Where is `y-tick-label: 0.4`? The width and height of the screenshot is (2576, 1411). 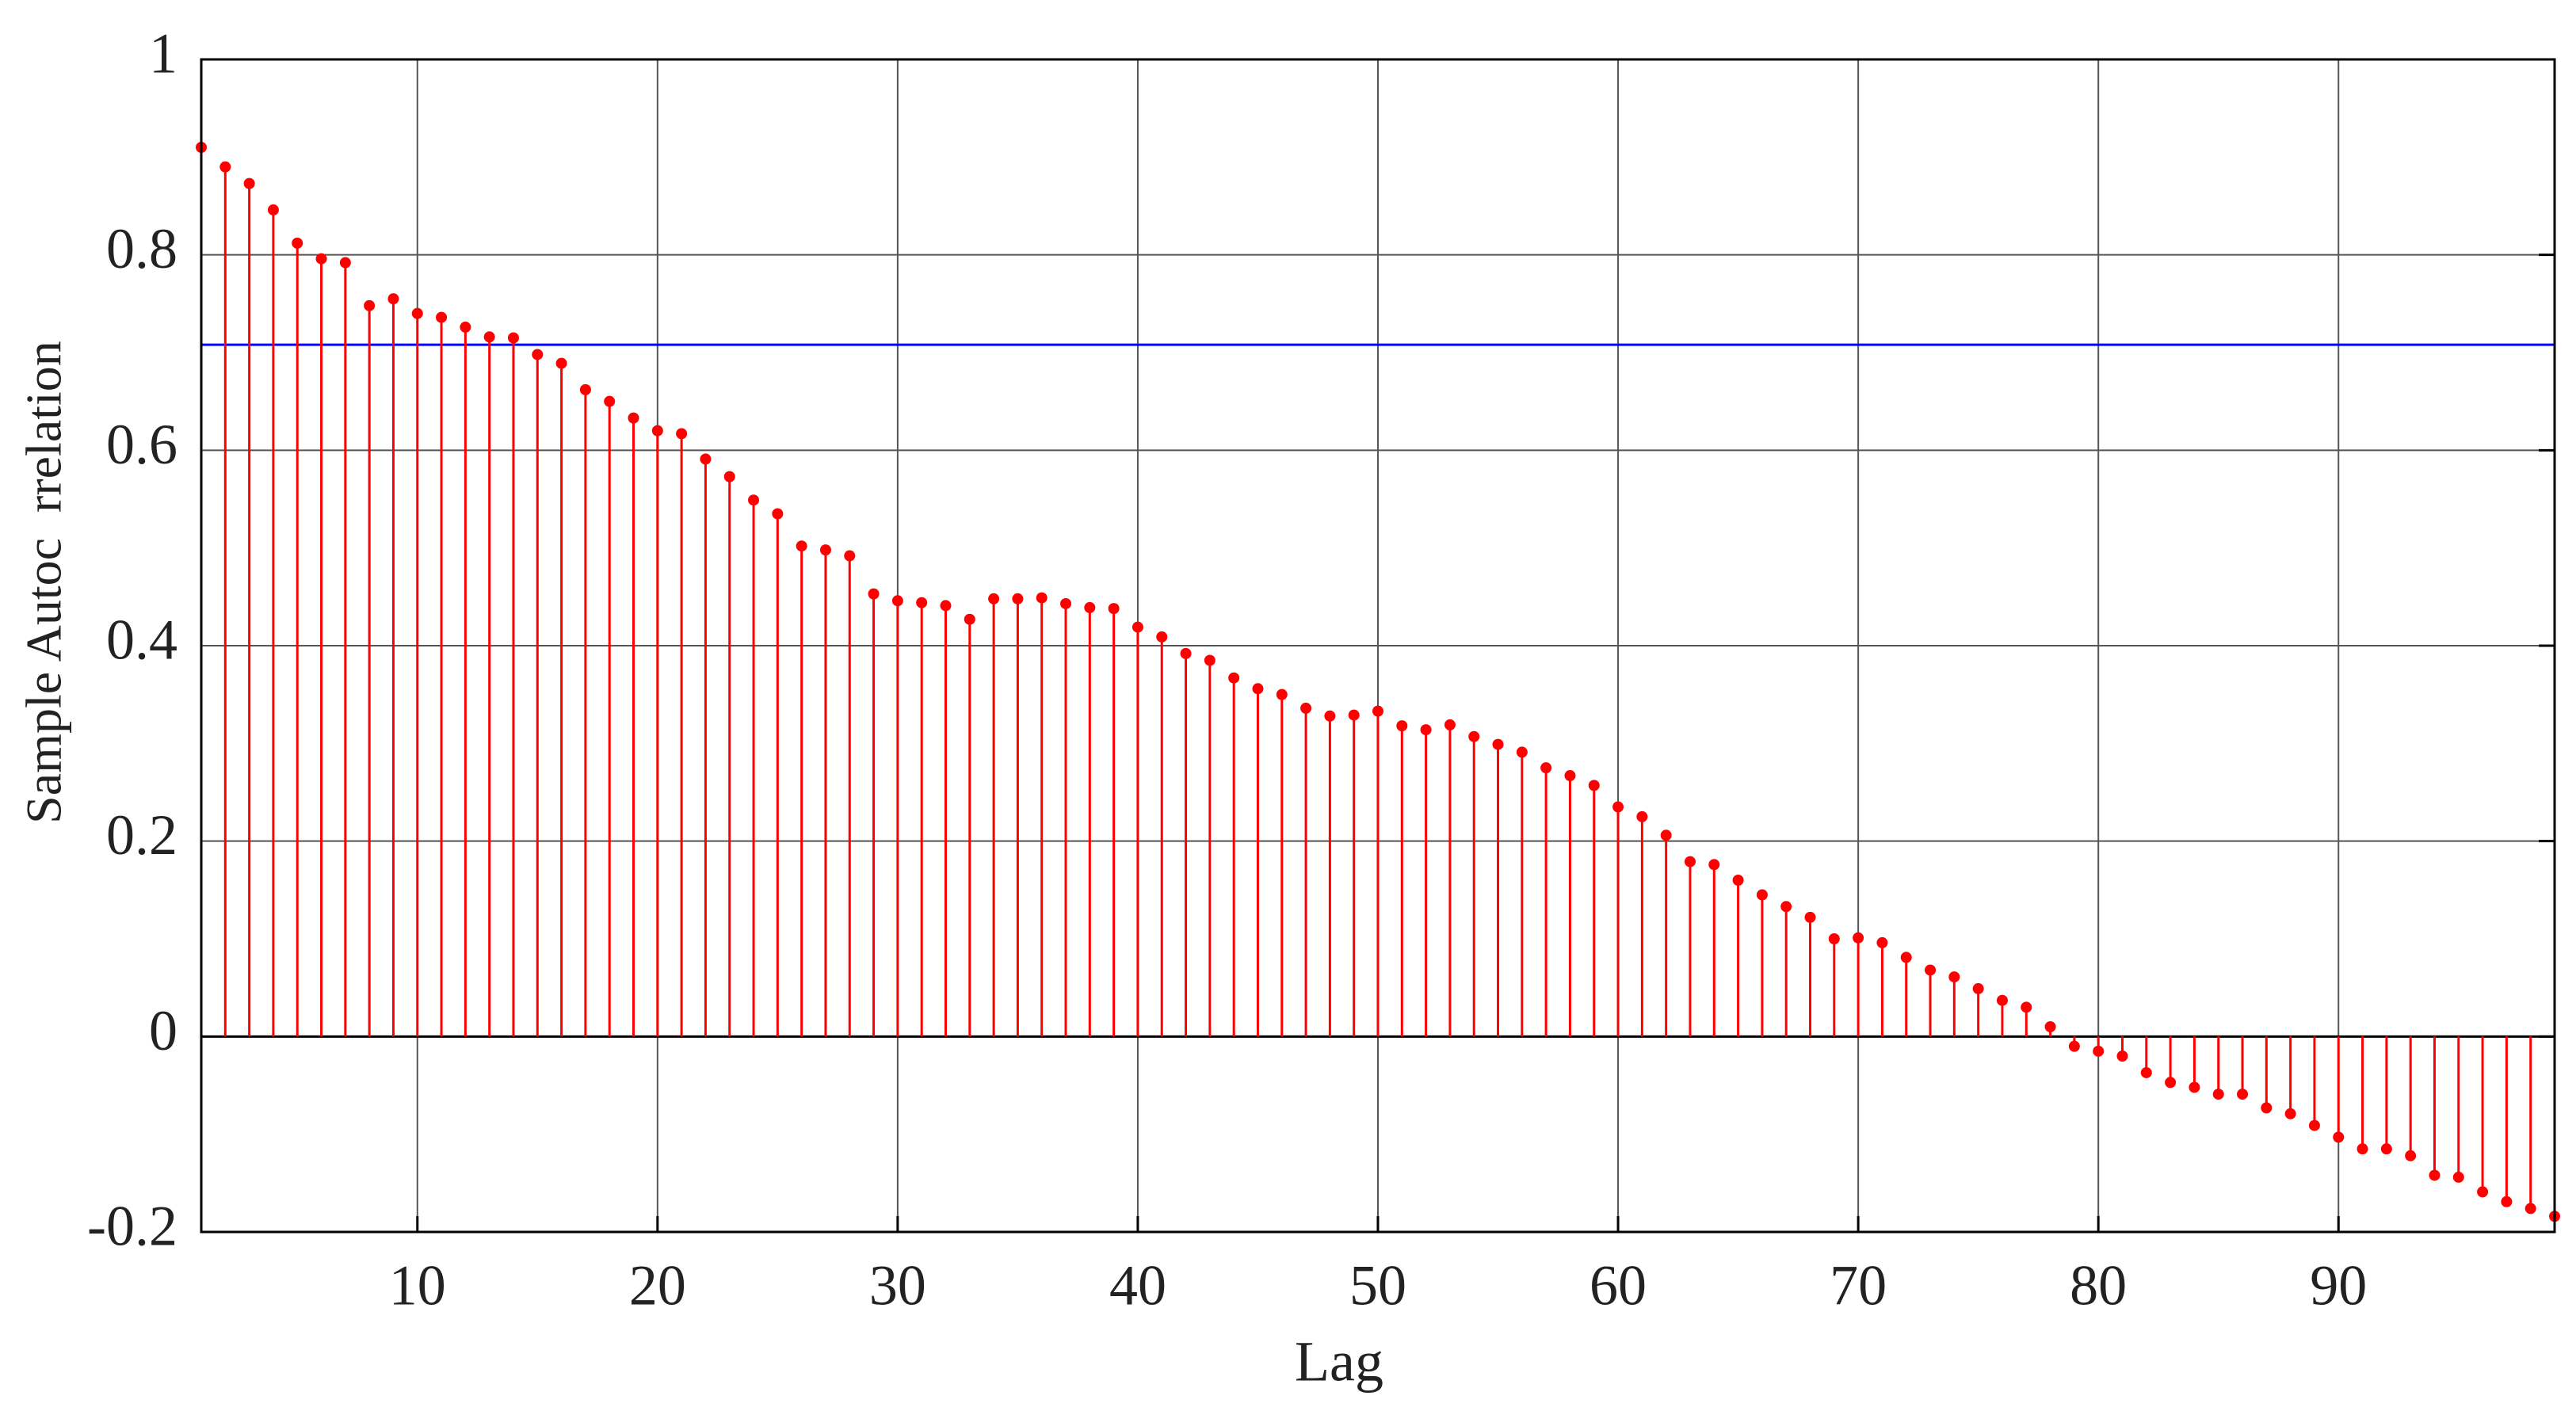
y-tick-label: 0.4 is located at coordinates (141, 640).